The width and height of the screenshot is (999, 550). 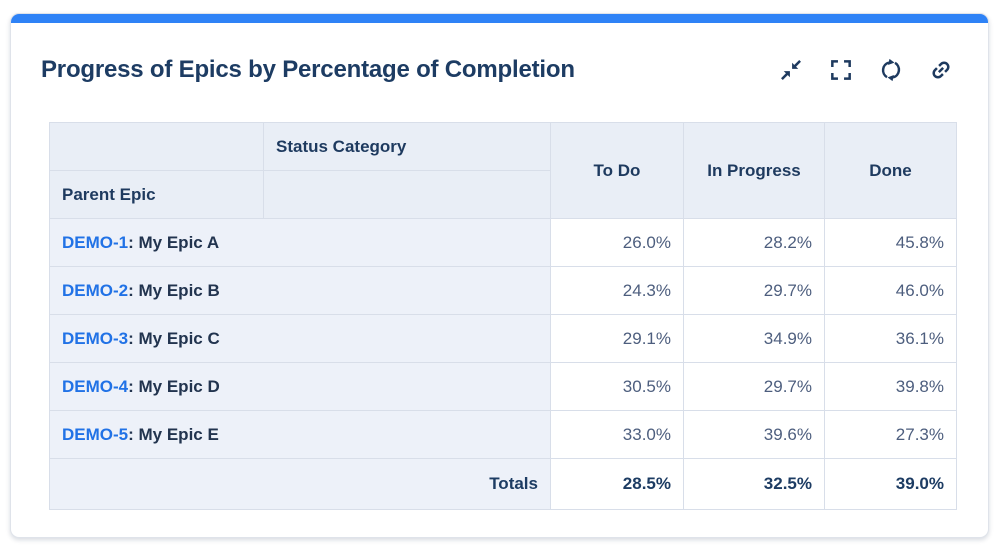 What do you see at coordinates (754, 170) in the screenshot?
I see `column-header-inprogress: In Progress` at bounding box center [754, 170].